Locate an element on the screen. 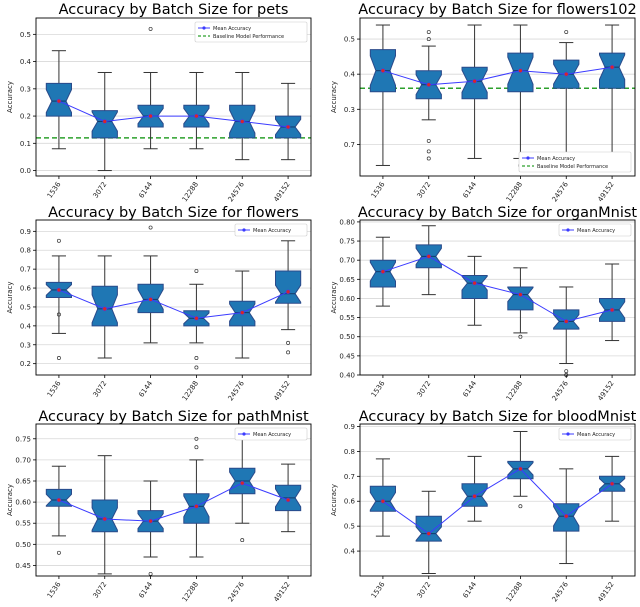 The width and height of the screenshot is (640, 607). legend-label: Baseline Model Performance is located at coordinates (248, 37).